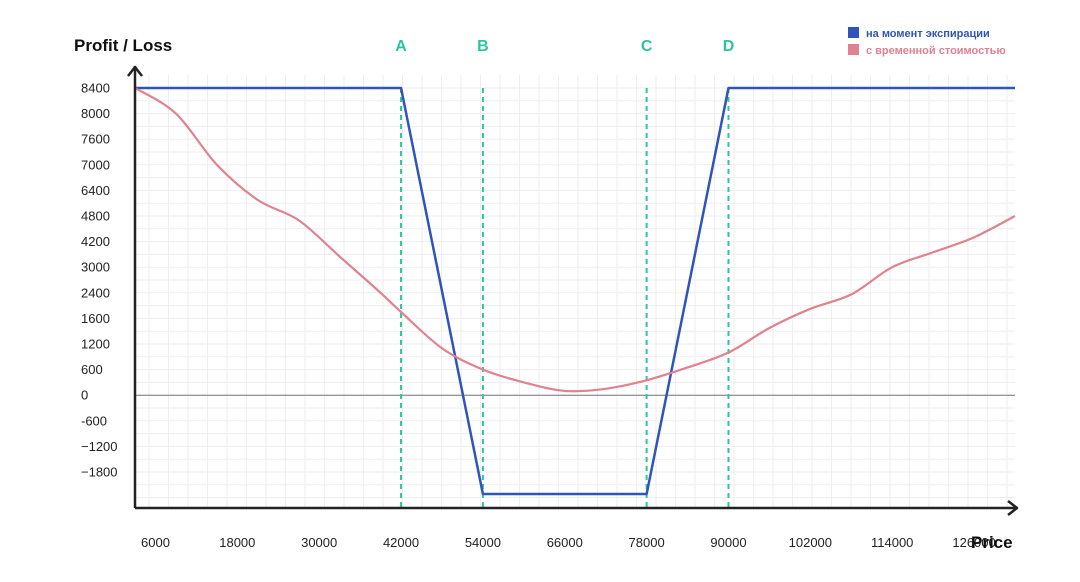 This screenshot has height=582, width=1080. I want to click on legend-label: на момент экспирации, so click(928, 34).